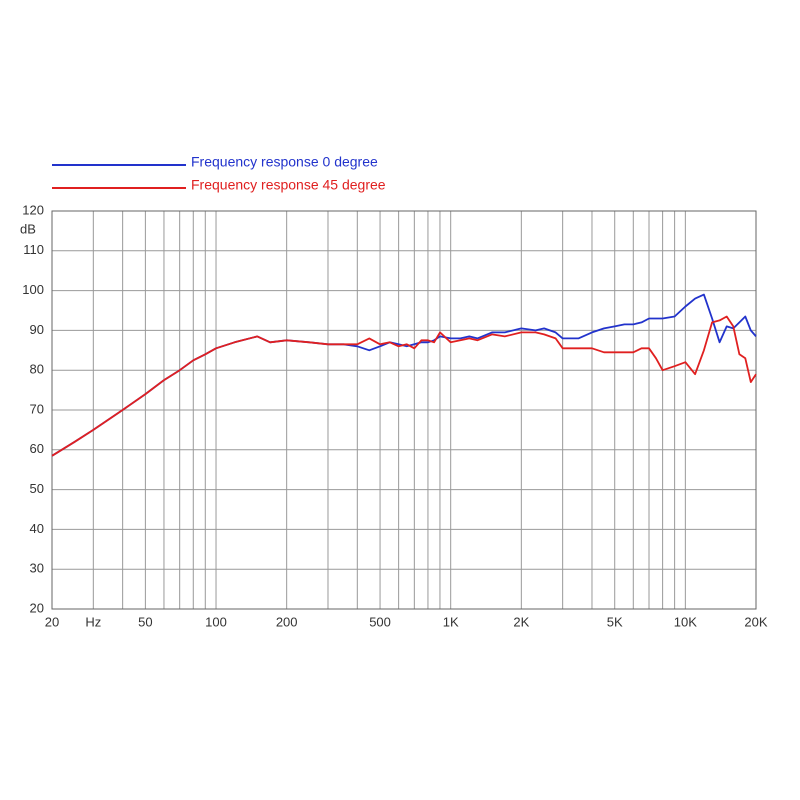 The width and height of the screenshot is (800, 800). I want to click on x-tick-label: 50, so click(145, 621).